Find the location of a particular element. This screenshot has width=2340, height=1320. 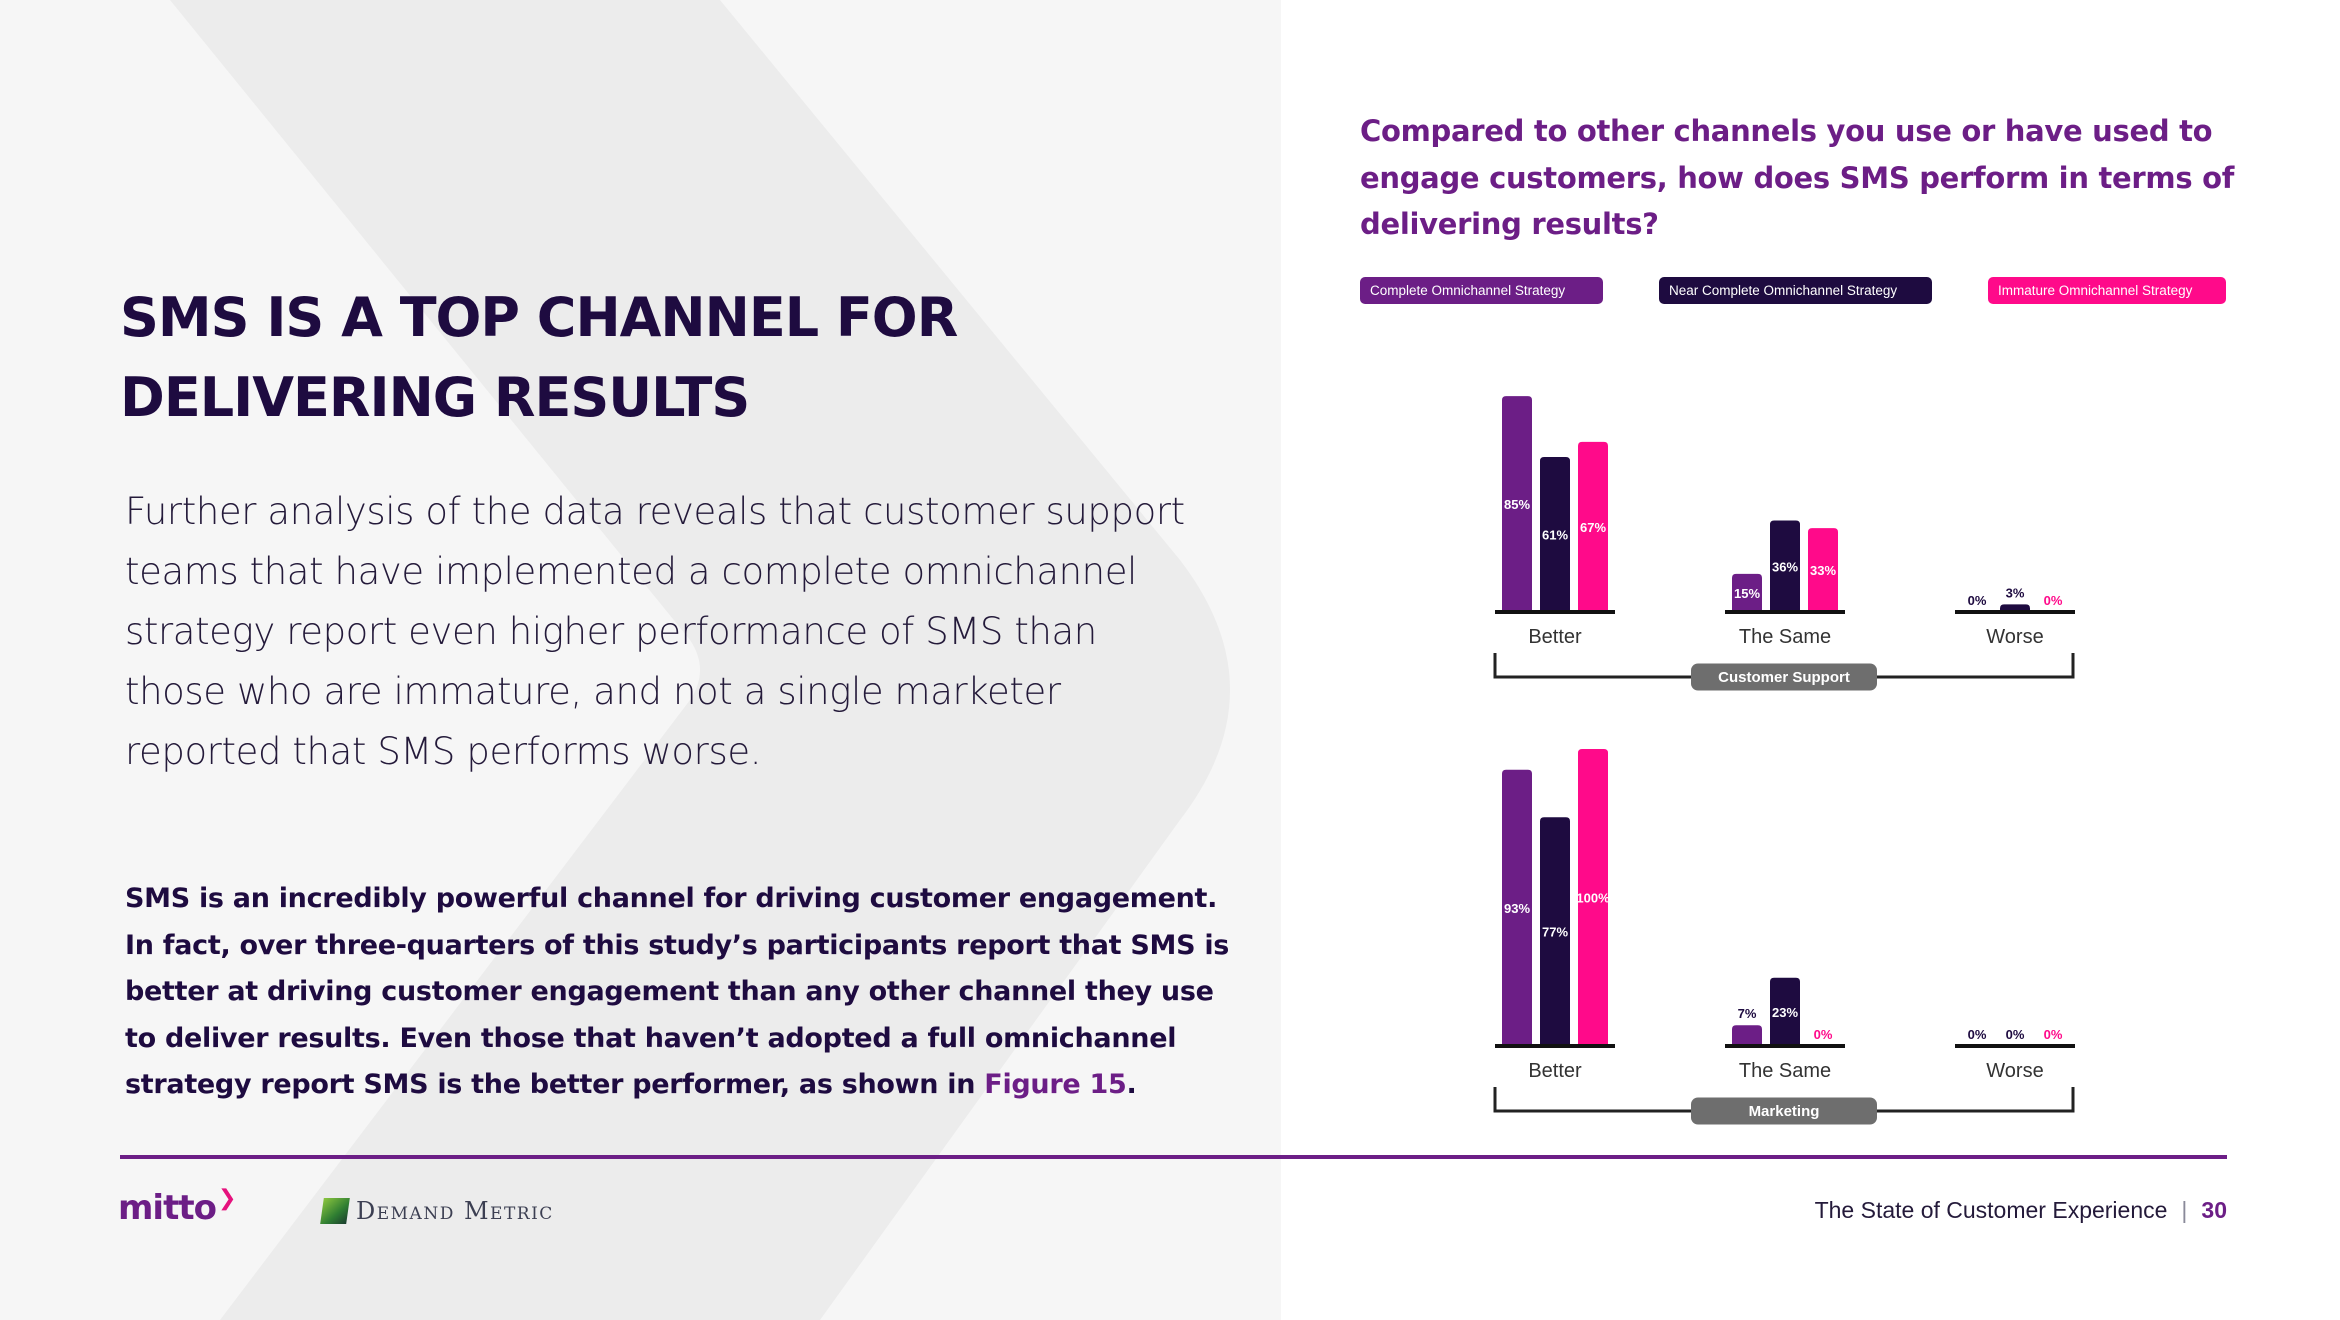

data-label: 7% is located at coordinates (1747, 1013).